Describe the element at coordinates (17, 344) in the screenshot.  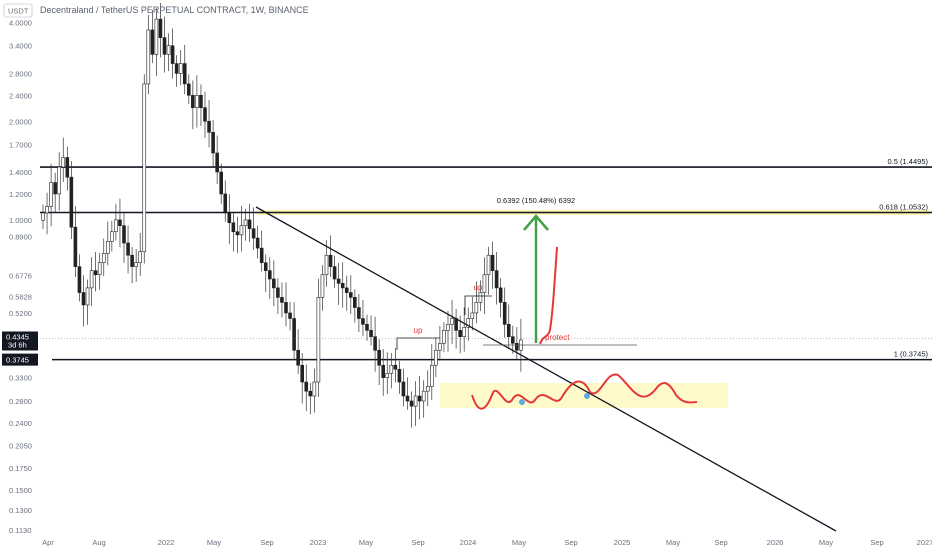
I see `last-price-countdown: 3d 6h` at that location.